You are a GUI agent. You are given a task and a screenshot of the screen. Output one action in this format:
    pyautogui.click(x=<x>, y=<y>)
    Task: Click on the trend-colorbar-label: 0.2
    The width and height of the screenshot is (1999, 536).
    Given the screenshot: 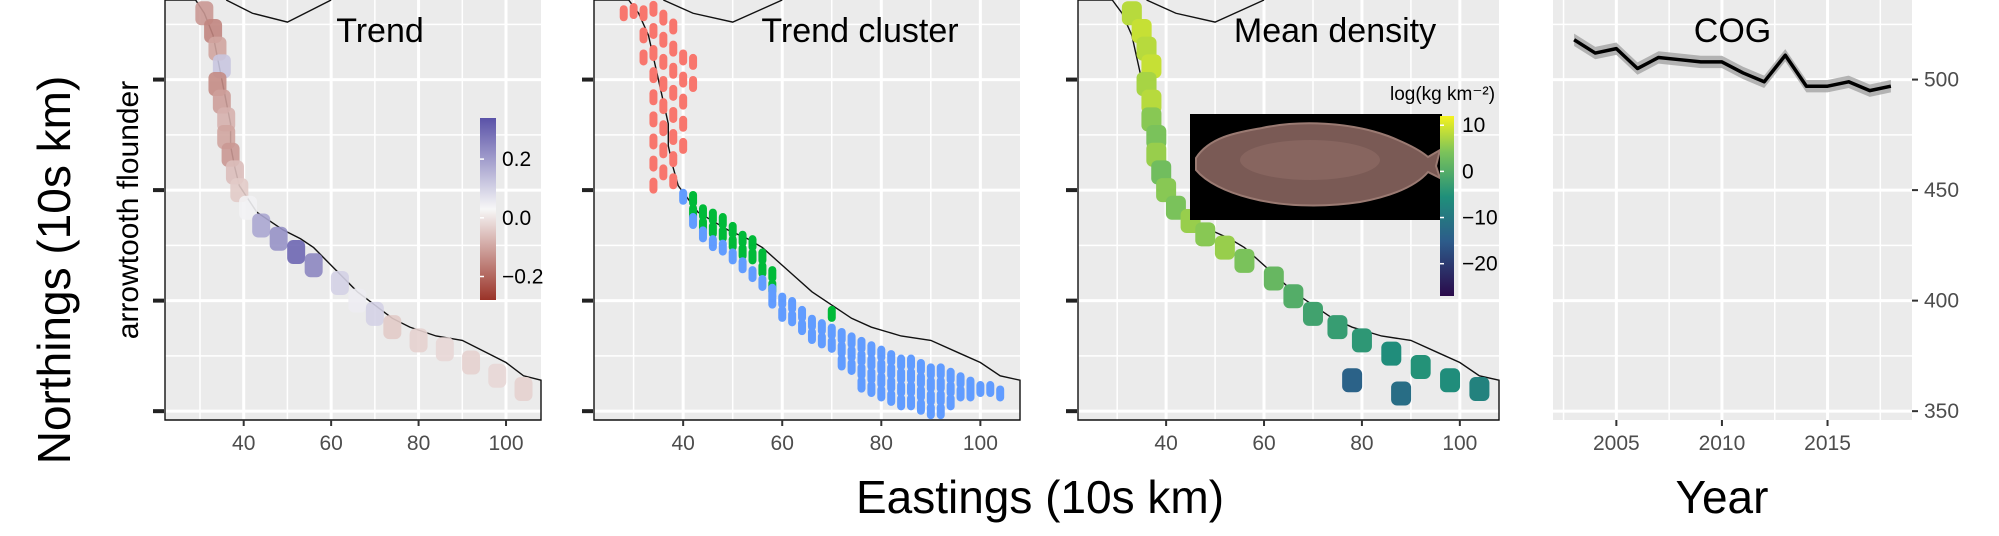 What is the action you would take?
    pyautogui.click(x=516, y=159)
    